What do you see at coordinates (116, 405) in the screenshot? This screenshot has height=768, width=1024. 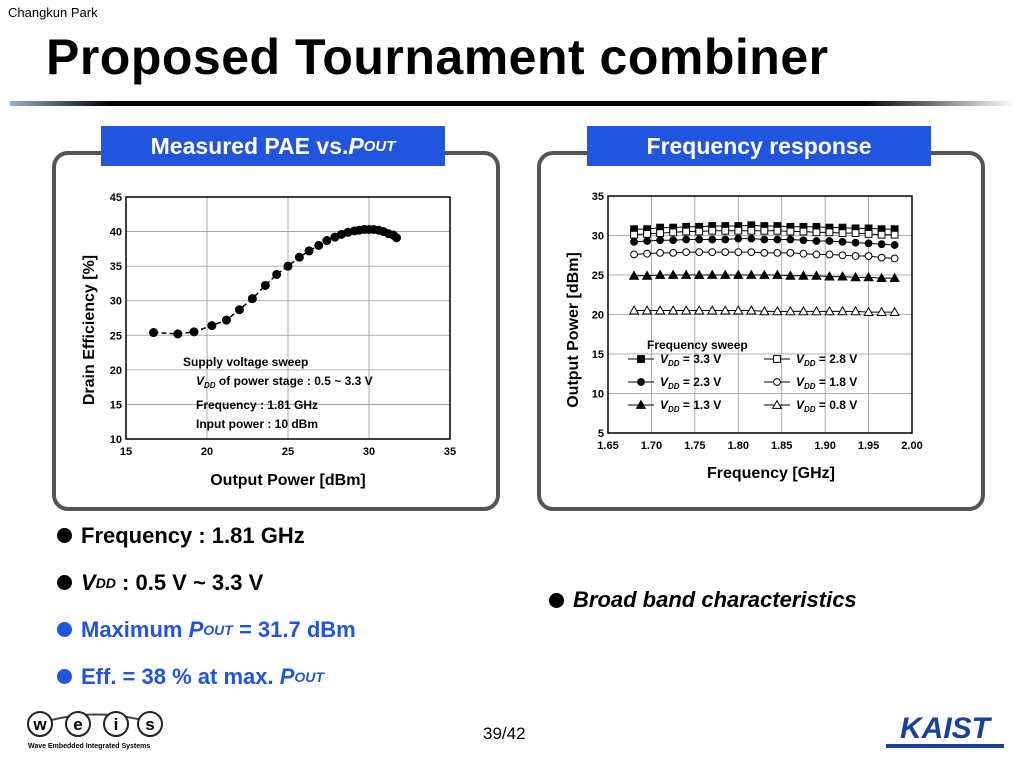 I see `y-tick-label: 15` at bounding box center [116, 405].